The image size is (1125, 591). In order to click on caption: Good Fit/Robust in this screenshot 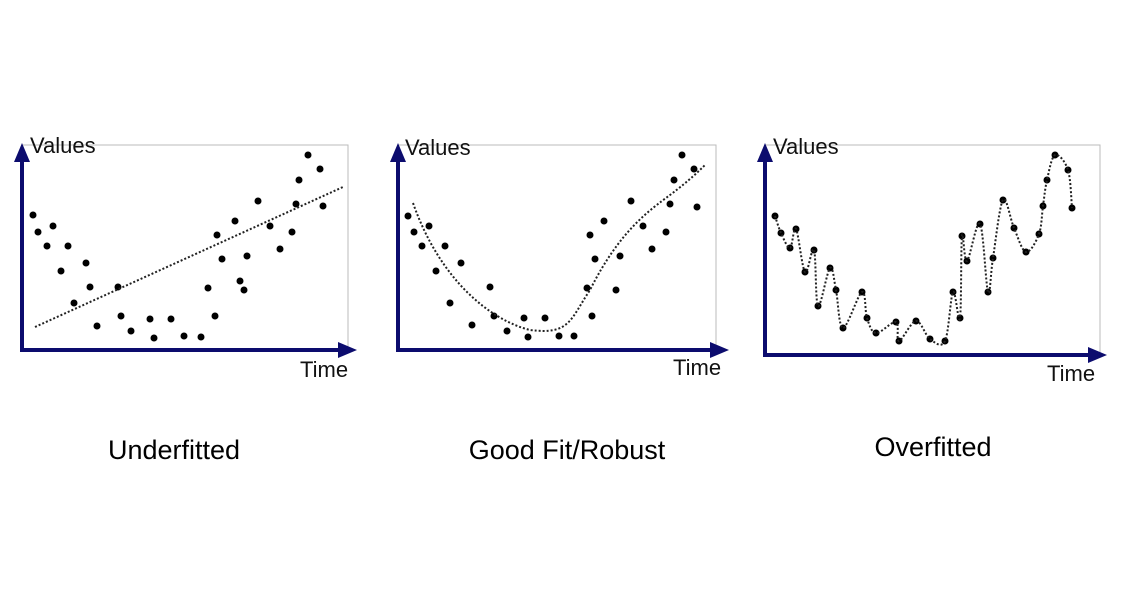, I will do `click(567, 450)`.